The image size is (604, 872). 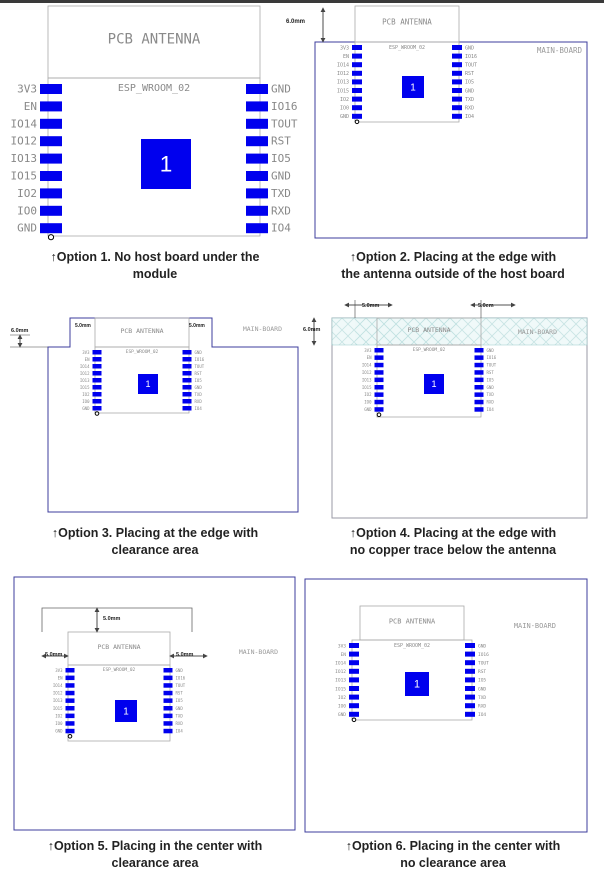 What do you see at coordinates (342, 706) in the screenshot?
I see `pin-label-left: IO0` at bounding box center [342, 706].